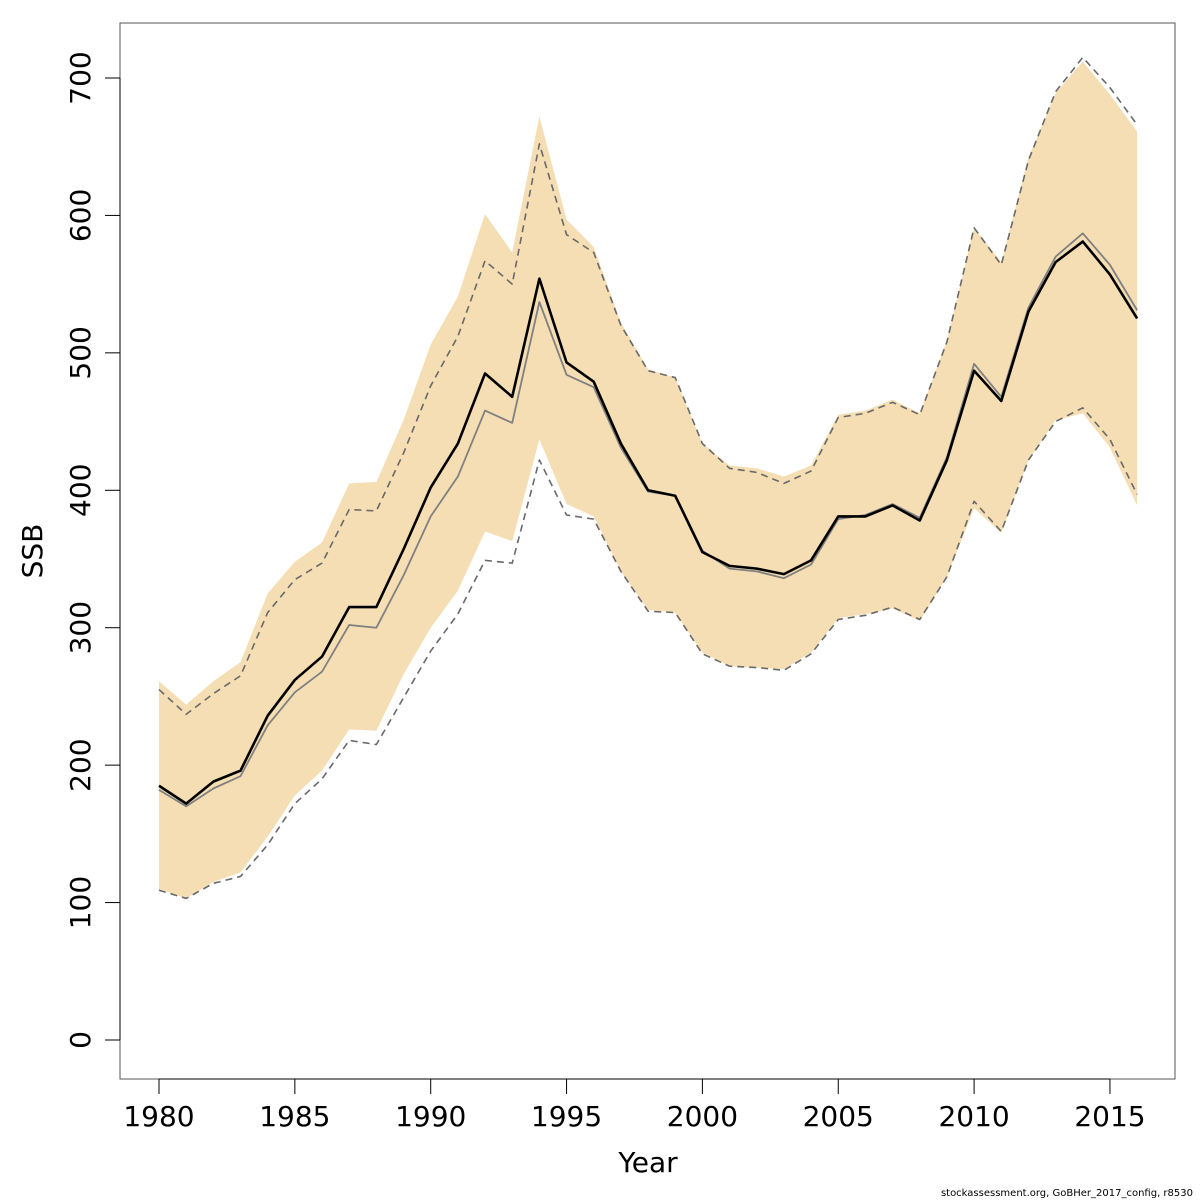  Describe the element at coordinates (634, 1105) in the screenshot. I see `x-axis: 1980 1985 1990 1995 2000 2005 2010 2015` at that location.